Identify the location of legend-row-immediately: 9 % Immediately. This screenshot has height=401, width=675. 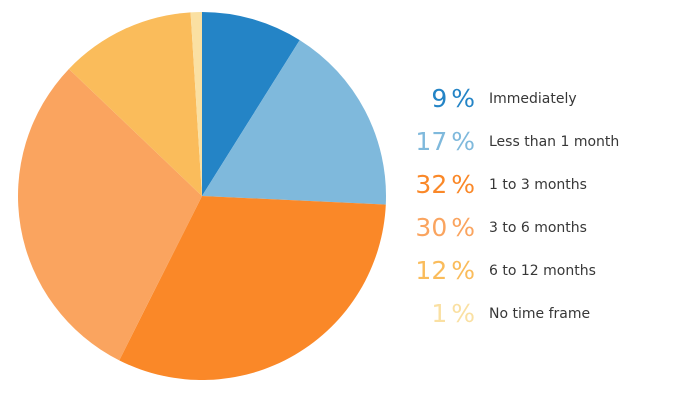
(539, 98).